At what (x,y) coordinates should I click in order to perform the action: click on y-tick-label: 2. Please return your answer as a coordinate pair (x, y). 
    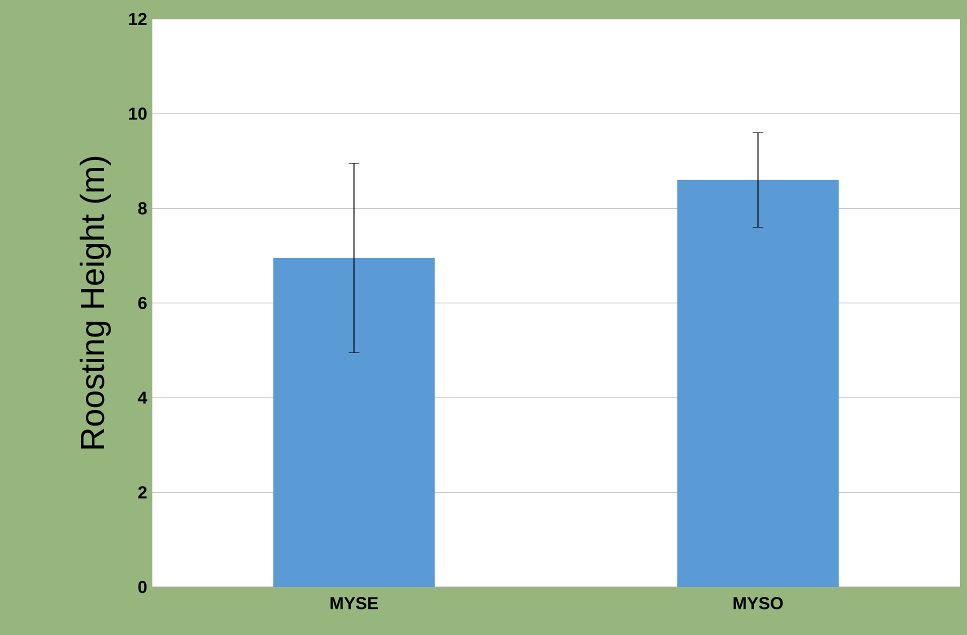
    Looking at the image, I should click on (142, 492).